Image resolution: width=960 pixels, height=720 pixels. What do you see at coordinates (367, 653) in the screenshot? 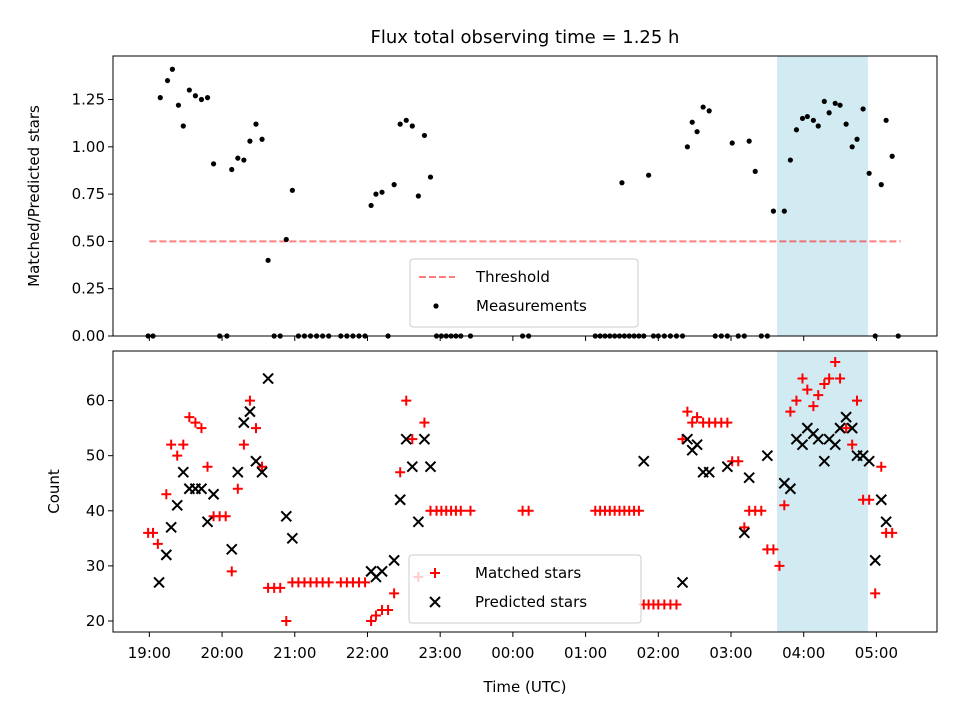
I see `x-tick-label: 22:00` at bounding box center [367, 653].